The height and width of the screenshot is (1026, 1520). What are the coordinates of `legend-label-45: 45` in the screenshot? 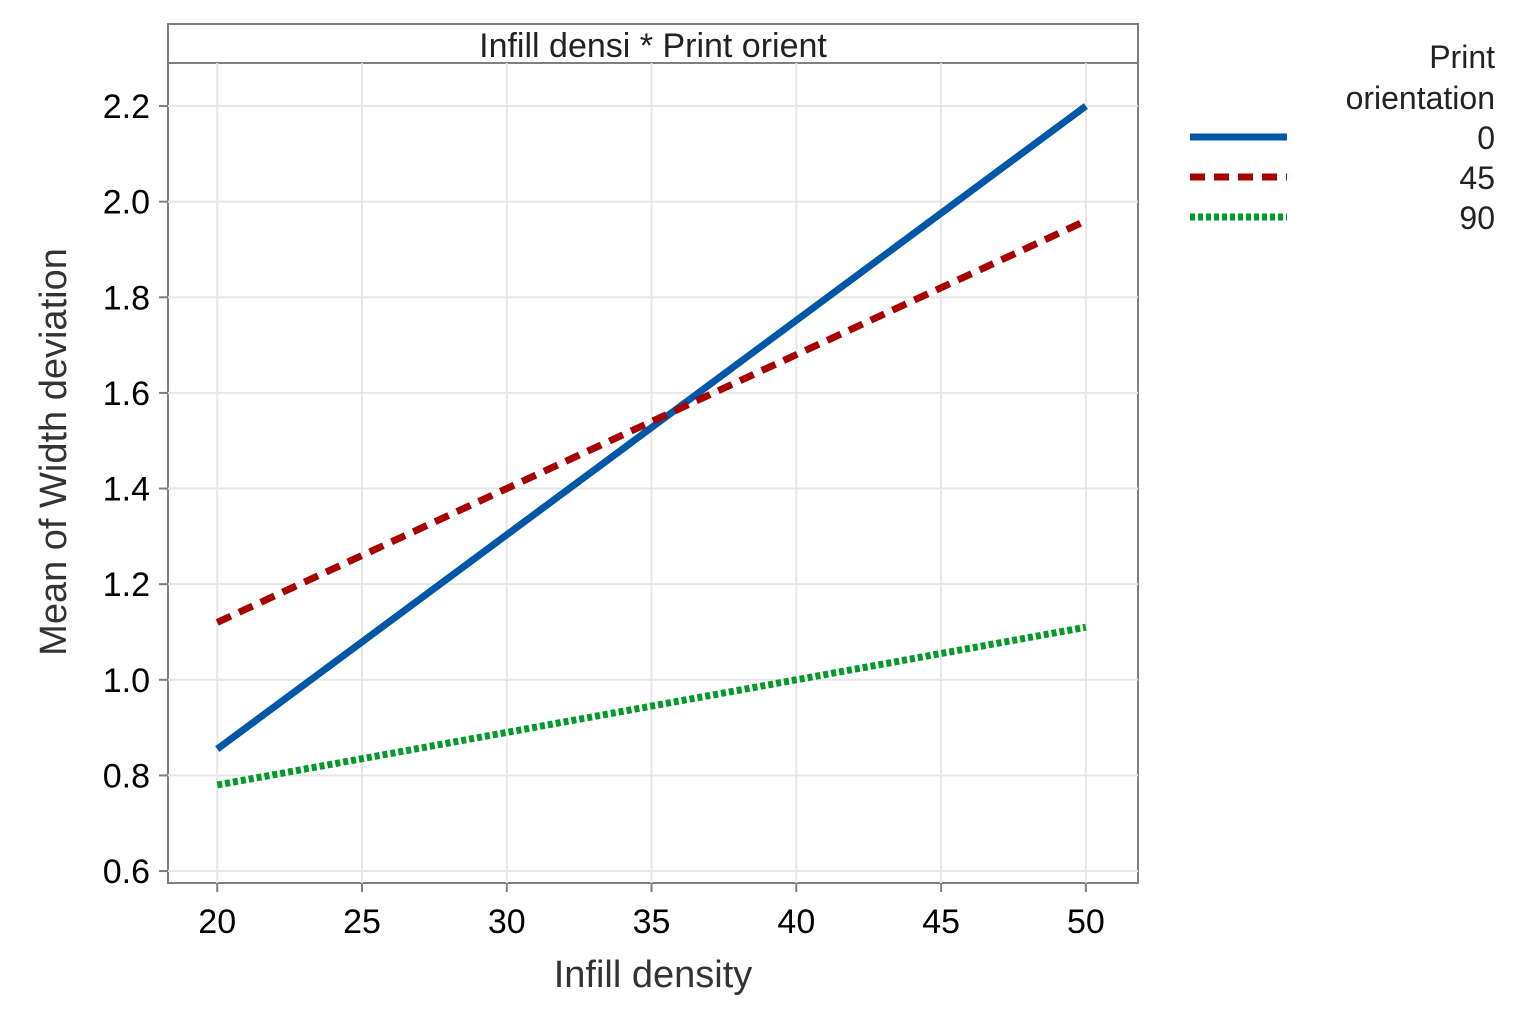 It's located at (1477, 178).